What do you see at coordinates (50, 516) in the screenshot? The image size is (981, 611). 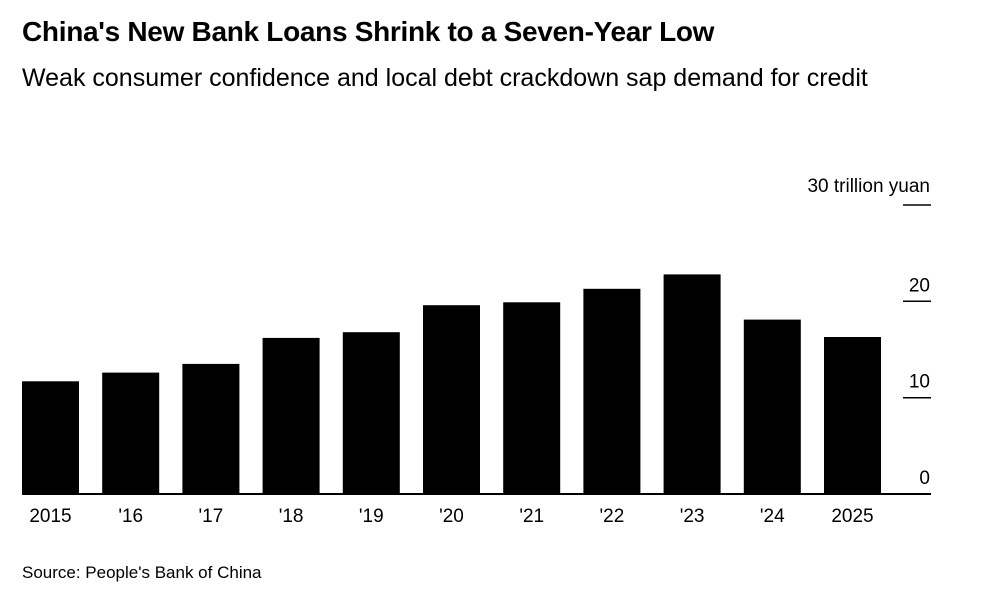 I see `x-tick-label: 2015` at bounding box center [50, 516].